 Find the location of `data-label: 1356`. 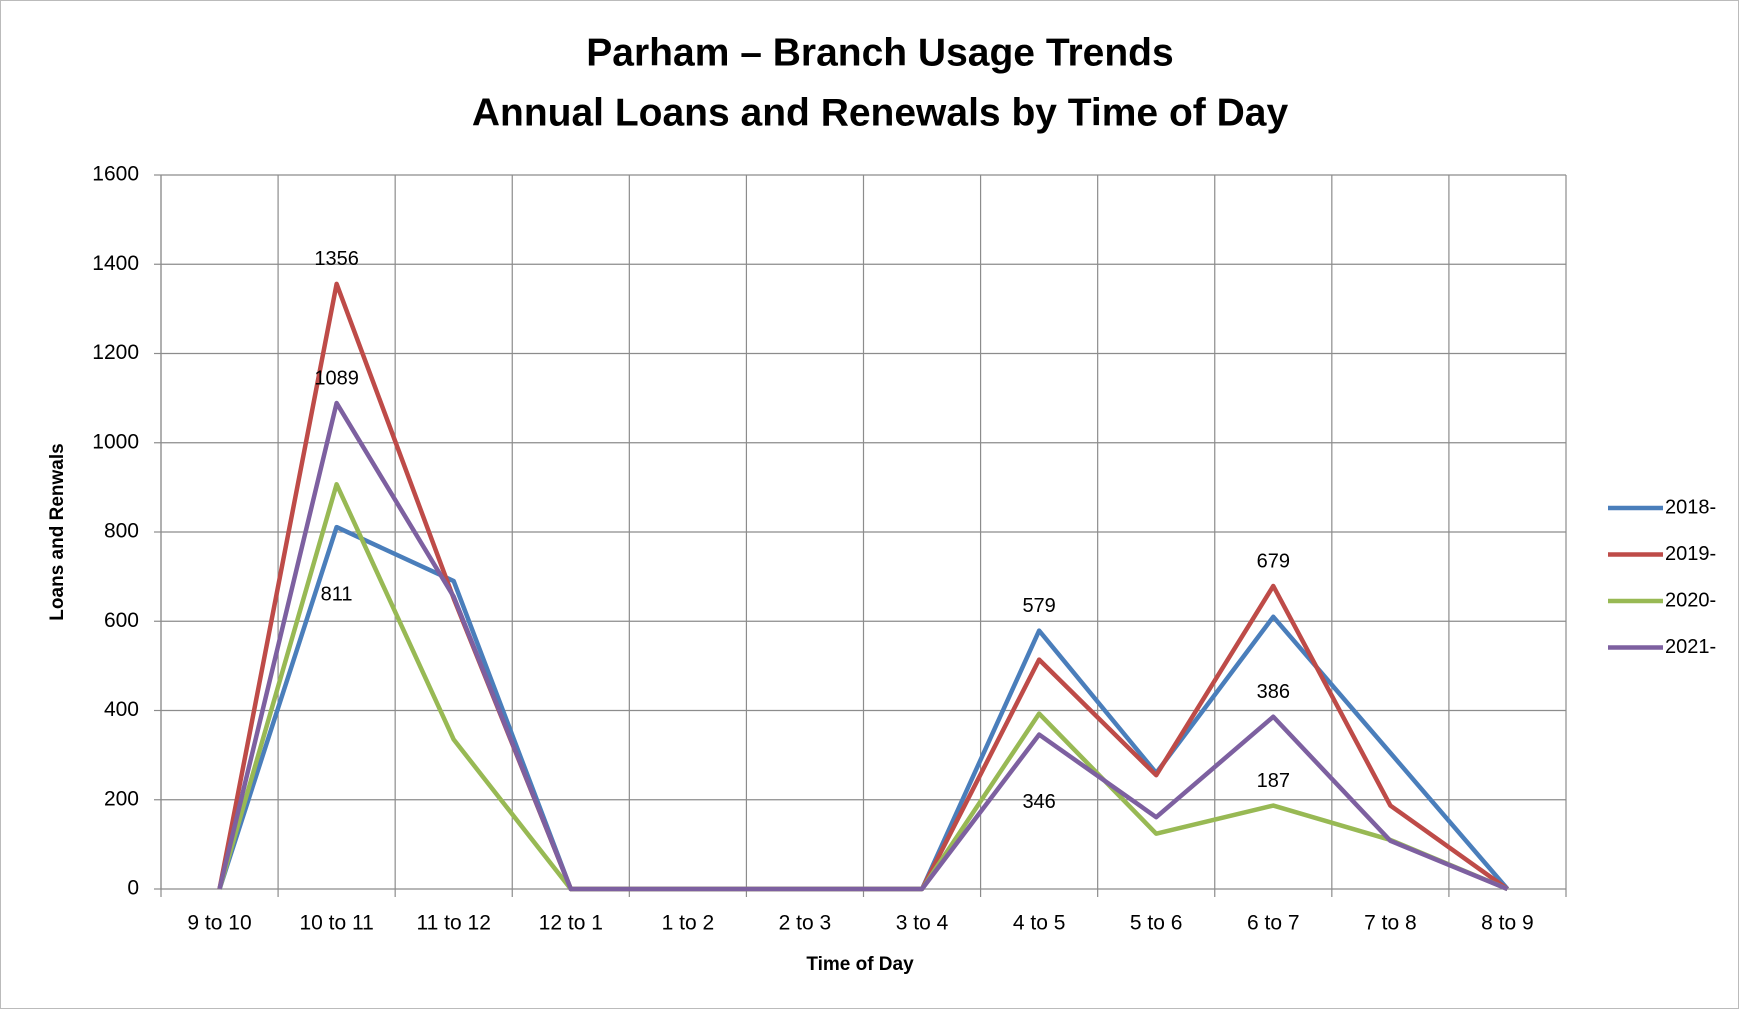

data-label: 1356 is located at coordinates (336, 259).